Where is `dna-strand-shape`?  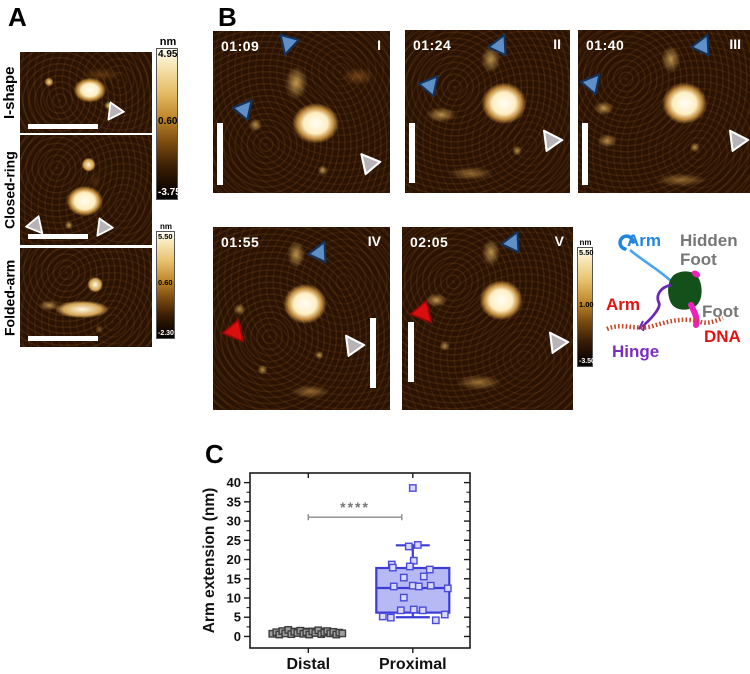 dna-strand-shape is located at coordinates (665, 323).